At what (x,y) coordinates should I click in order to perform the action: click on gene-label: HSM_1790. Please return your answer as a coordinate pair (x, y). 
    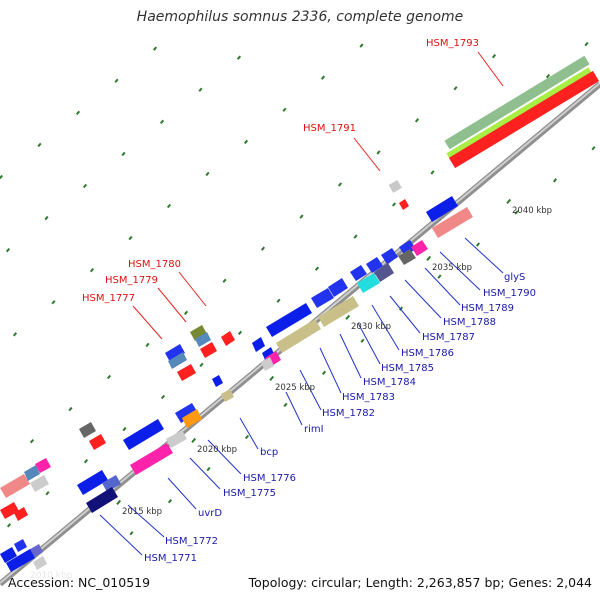
    Looking at the image, I should click on (509, 293).